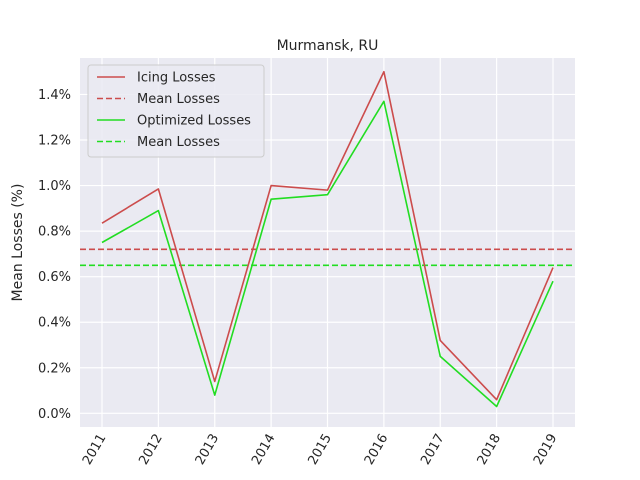 Image resolution: width=640 pixels, height=480 pixels. What do you see at coordinates (151, 450) in the screenshot?
I see `x-tick-label: 2012` at bounding box center [151, 450].